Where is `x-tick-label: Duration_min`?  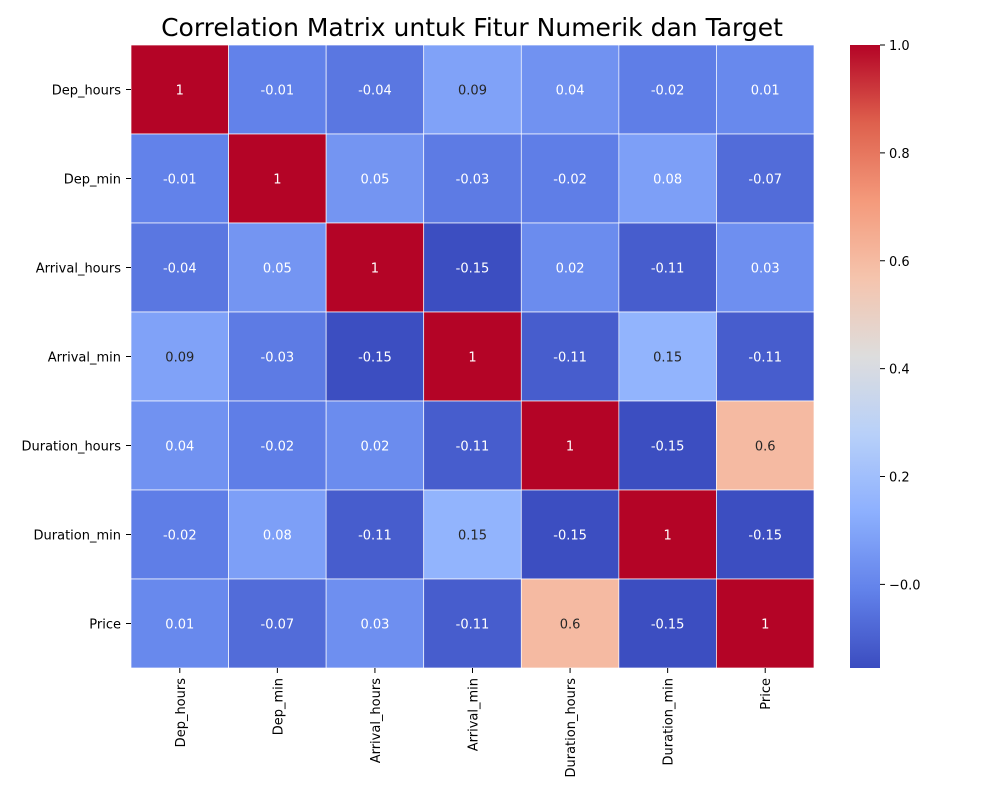 x-tick-label: Duration_min is located at coordinates (669, 721).